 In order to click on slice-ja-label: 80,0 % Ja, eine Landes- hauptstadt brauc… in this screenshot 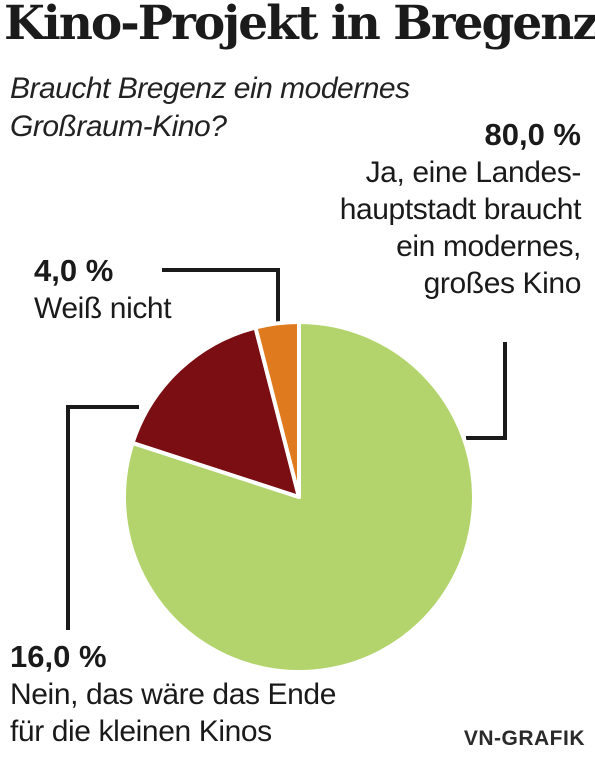, I will do `click(460, 209)`.